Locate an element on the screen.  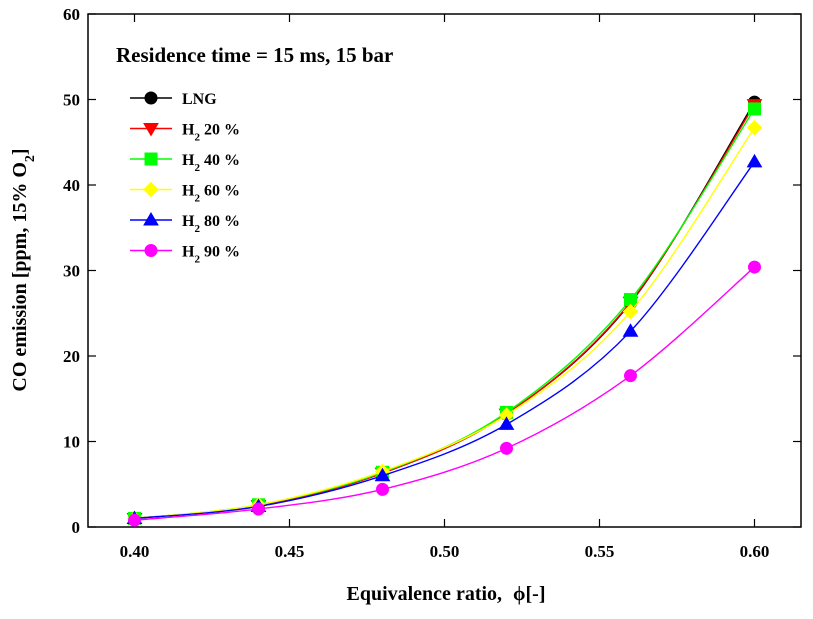
legend-item: H2 60 % is located at coordinates (185, 193).